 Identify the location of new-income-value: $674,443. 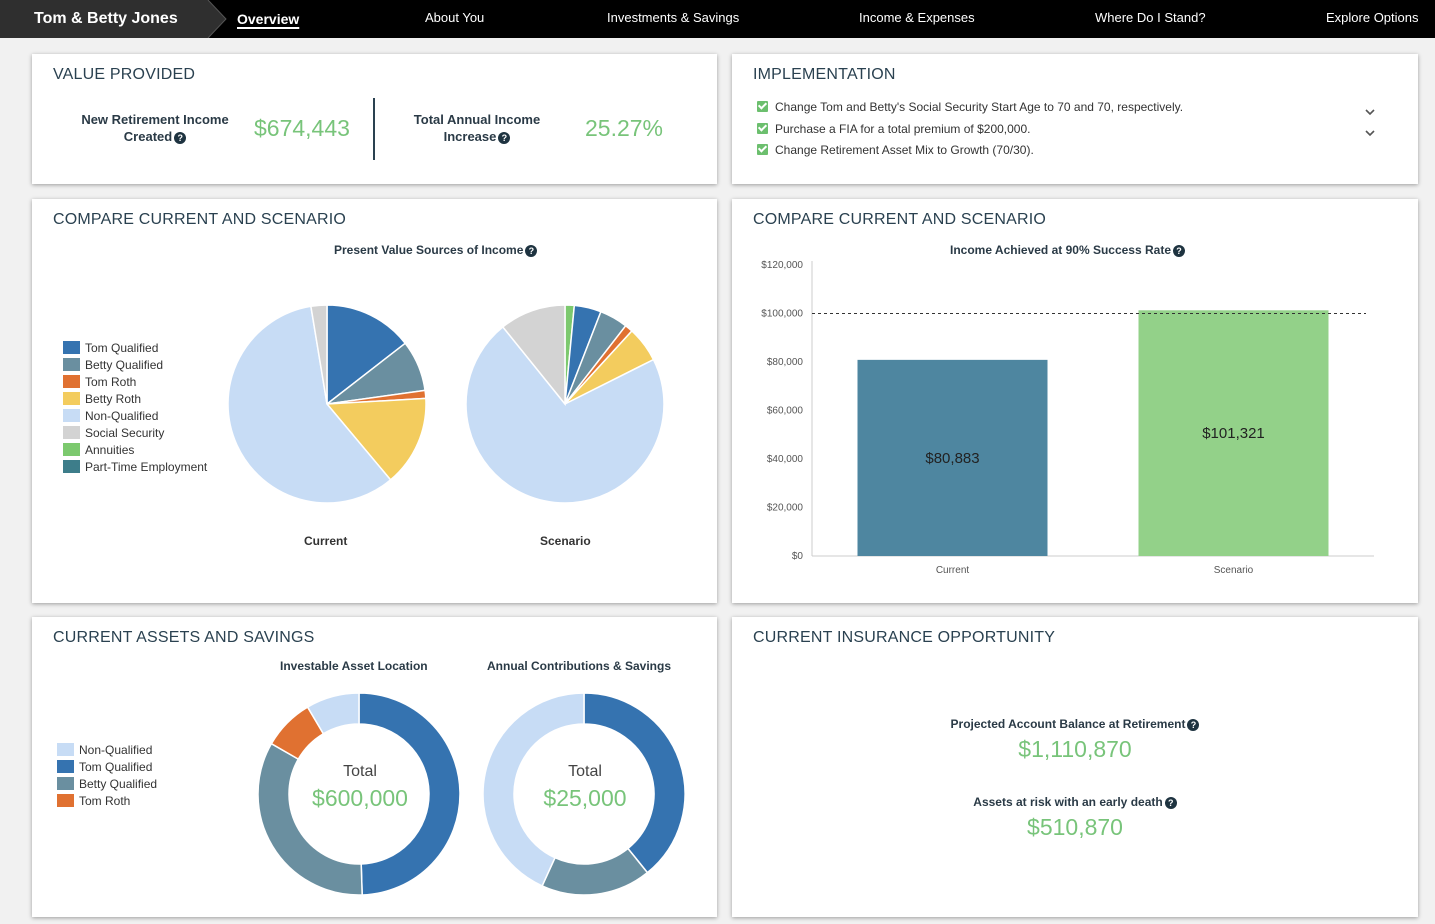
(302, 128).